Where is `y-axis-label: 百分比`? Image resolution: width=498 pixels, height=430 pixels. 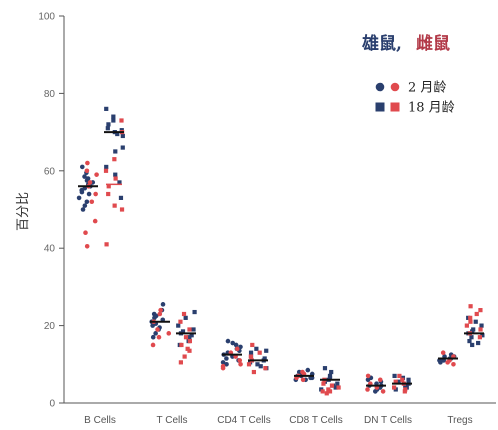
y-axis-label: 百分比 is located at coordinates (23, 211).